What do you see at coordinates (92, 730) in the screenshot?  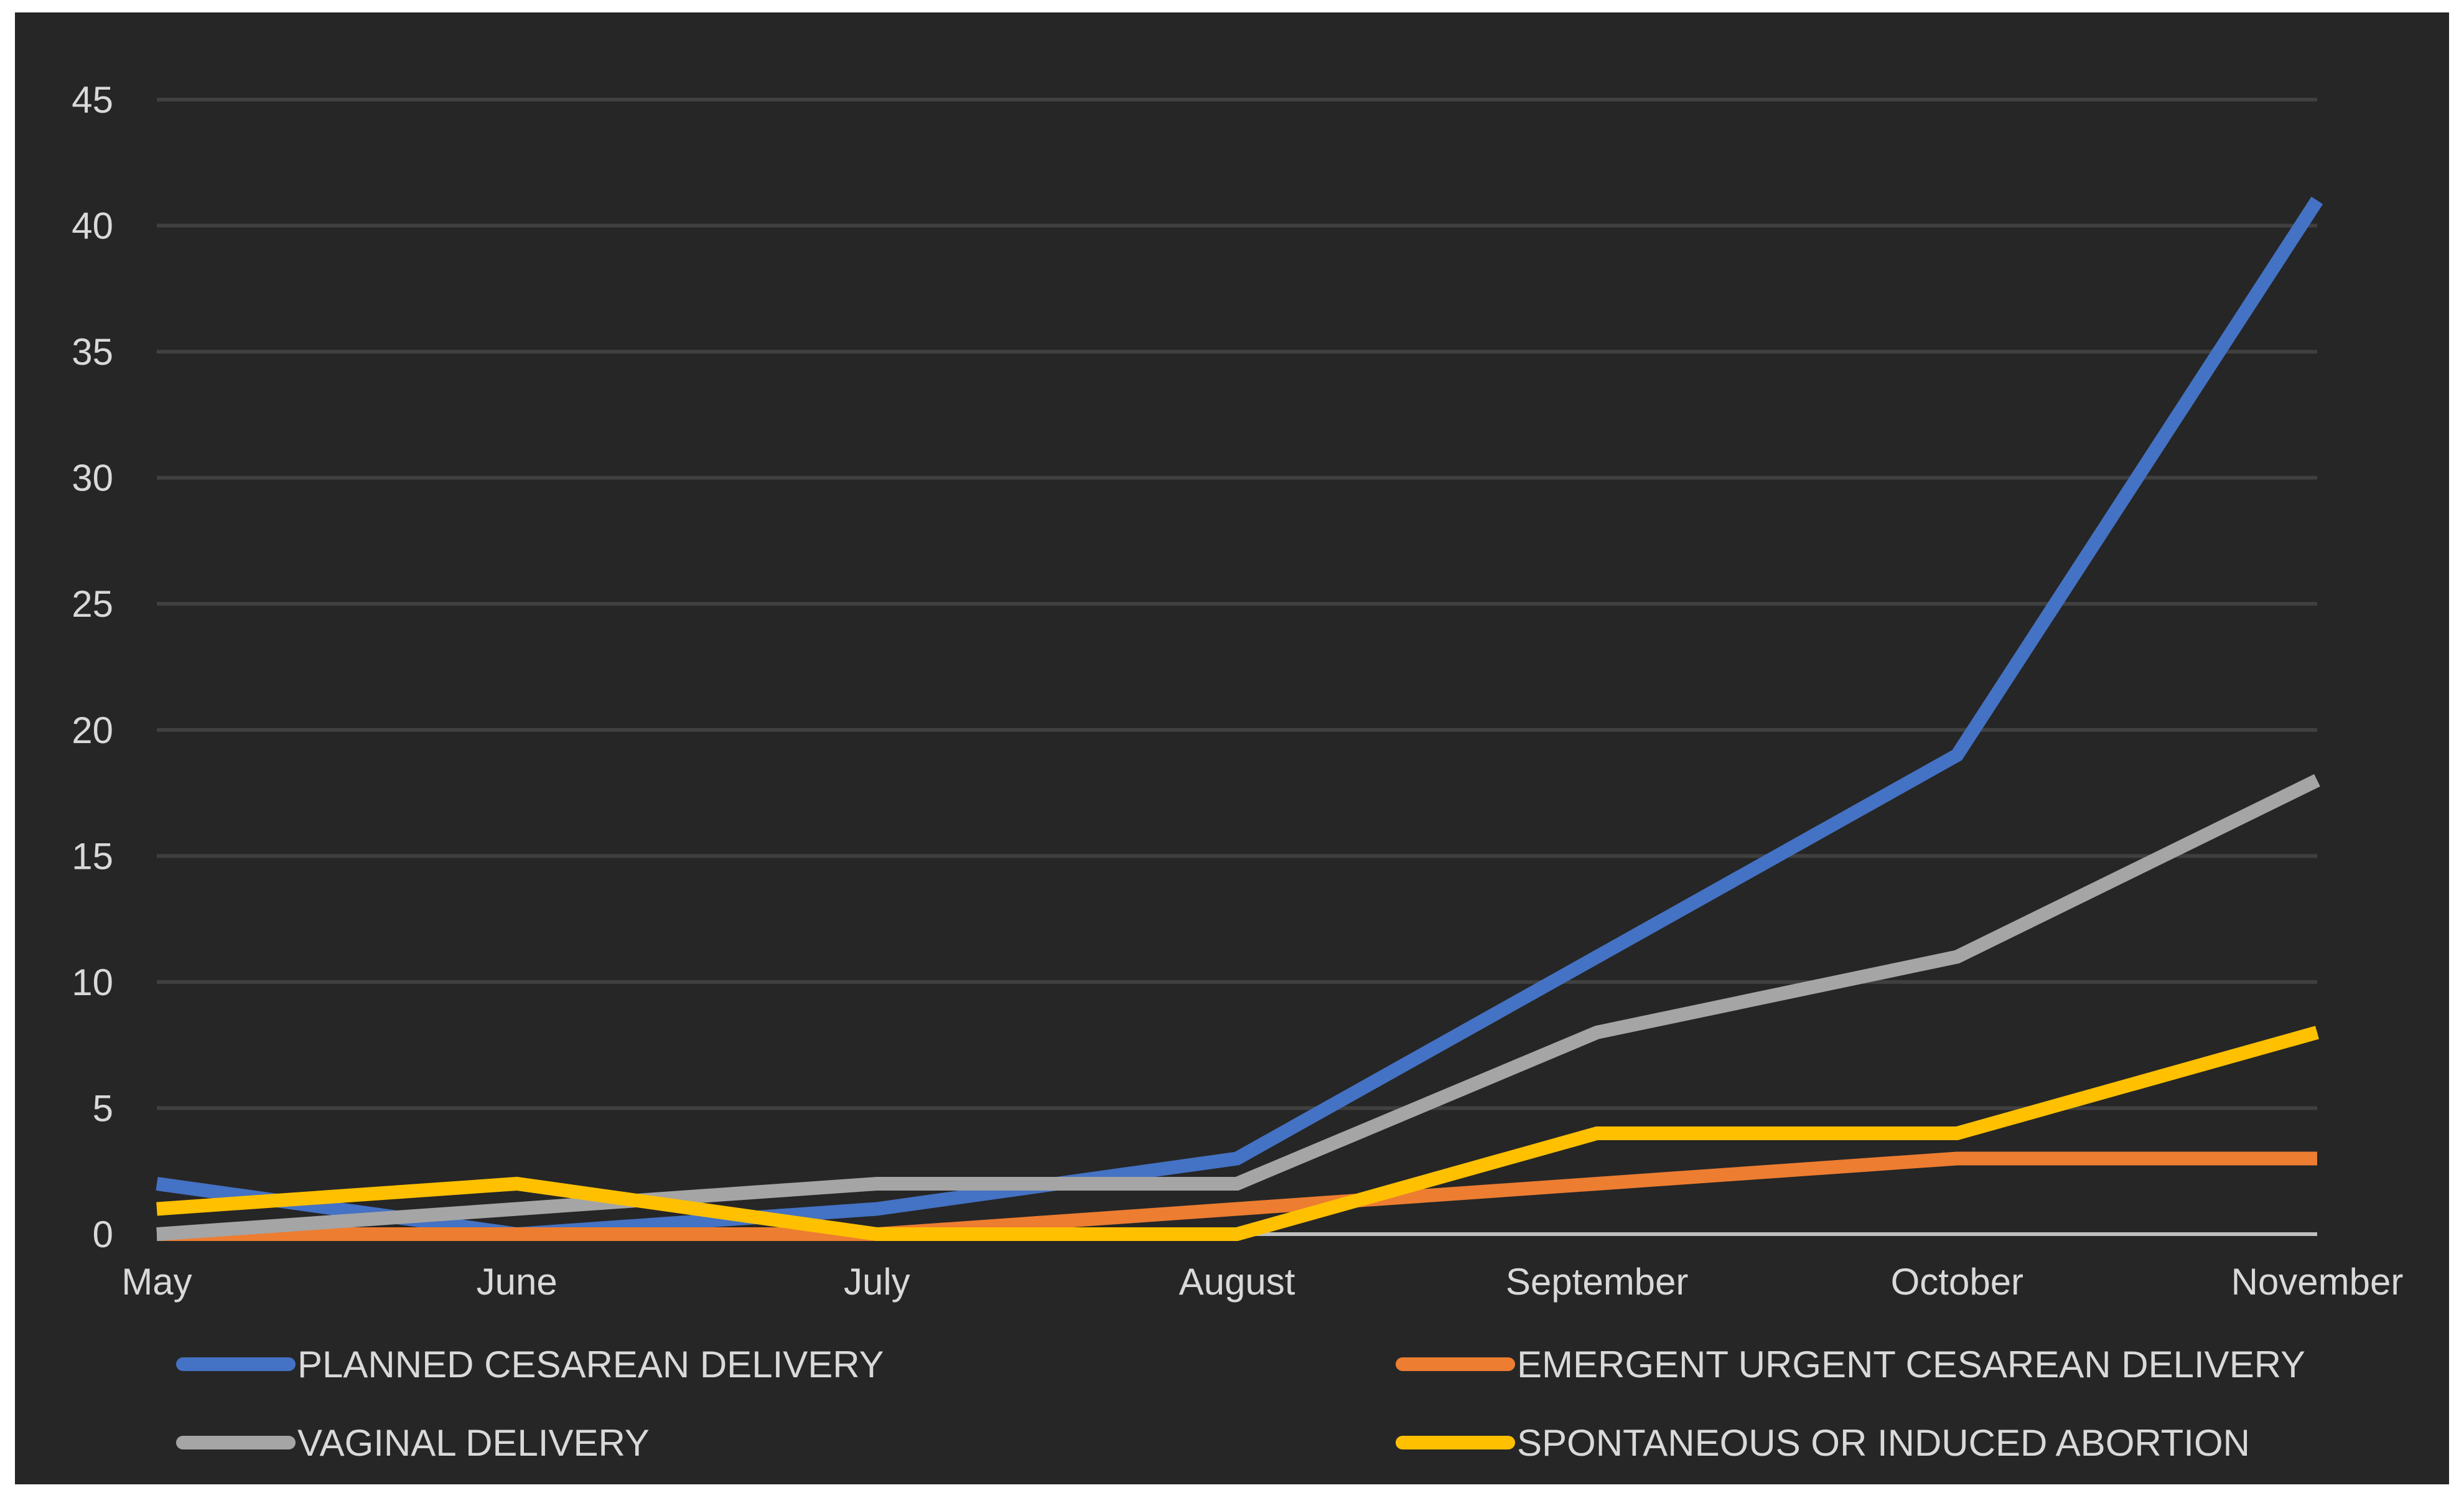 I see `y-tick-label: 20` at bounding box center [92, 730].